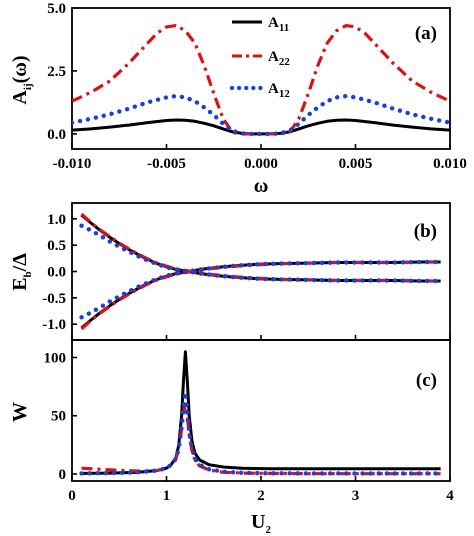  What do you see at coordinates (258, 522) in the screenshot?
I see `panel-c-xlabel-main: U` at bounding box center [258, 522].